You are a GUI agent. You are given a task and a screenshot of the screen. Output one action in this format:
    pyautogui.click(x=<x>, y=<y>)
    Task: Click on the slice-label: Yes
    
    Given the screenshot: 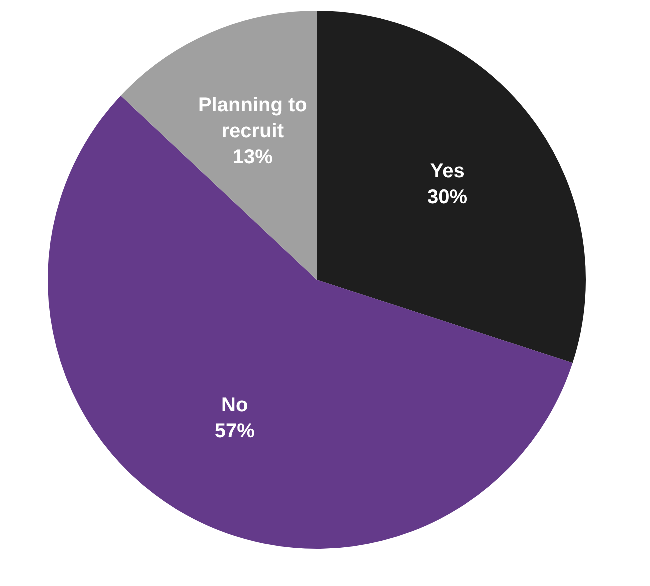 What is the action you would take?
    pyautogui.click(x=447, y=171)
    